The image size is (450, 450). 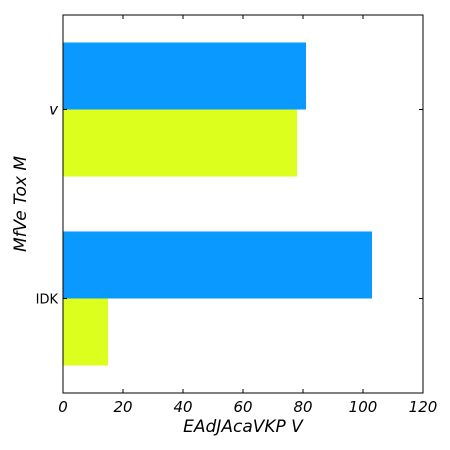 I want to click on x-tick-label: 80, so click(x=302, y=407).